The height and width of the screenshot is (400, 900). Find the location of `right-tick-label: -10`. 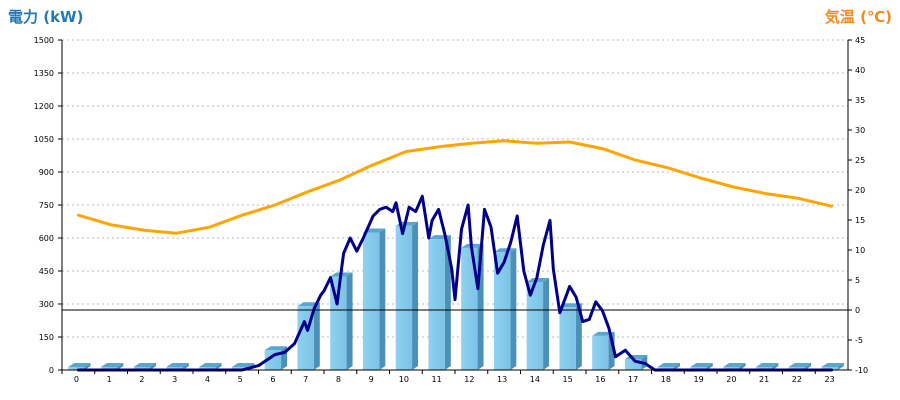

right-tick-label: -10 is located at coordinates (861, 370).